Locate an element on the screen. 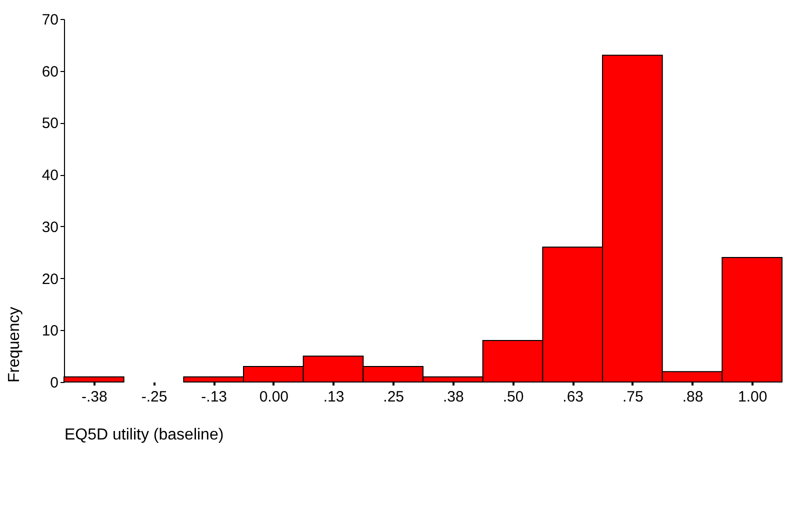 The width and height of the screenshot is (807, 509). y-tick-label: 60 is located at coordinates (50, 71).